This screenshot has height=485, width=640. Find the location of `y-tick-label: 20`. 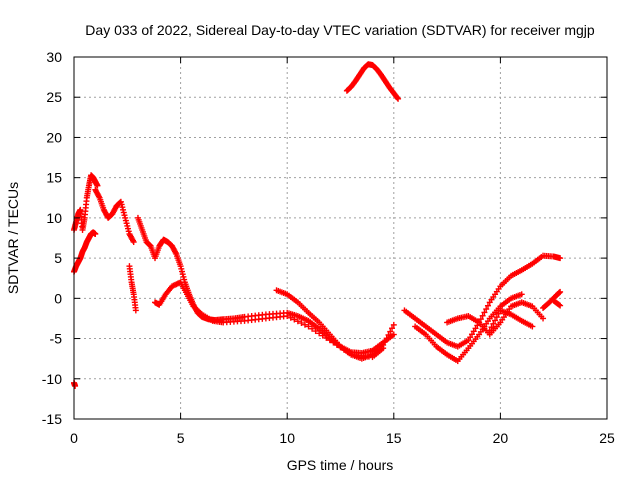

y-tick-label: 20 is located at coordinates (54, 137).